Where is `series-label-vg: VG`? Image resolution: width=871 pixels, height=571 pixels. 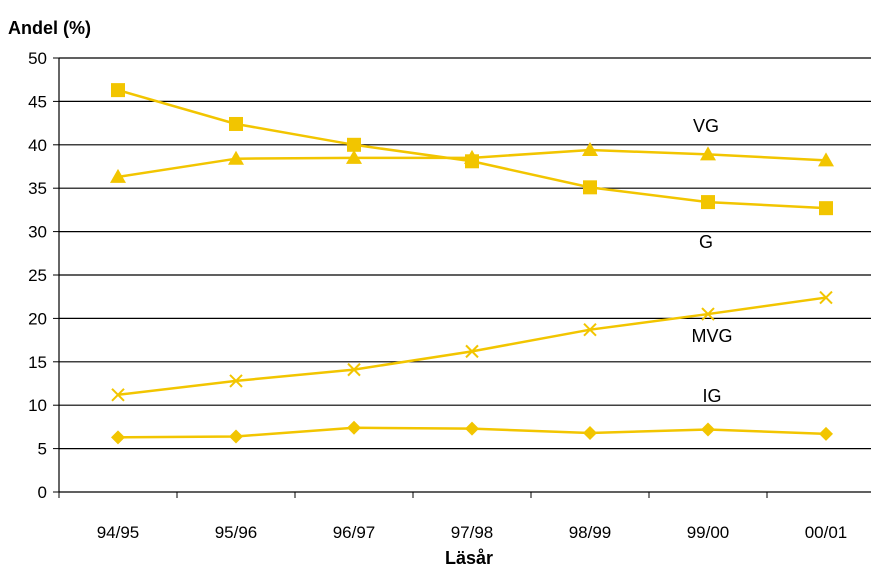 series-label-vg: VG is located at coordinates (706, 126).